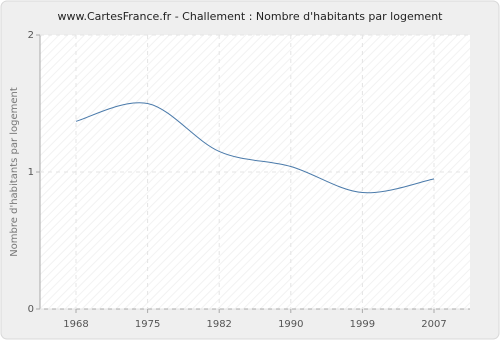 This screenshot has width=500, height=344. I want to click on x-tick-label: 1990, so click(290, 324).